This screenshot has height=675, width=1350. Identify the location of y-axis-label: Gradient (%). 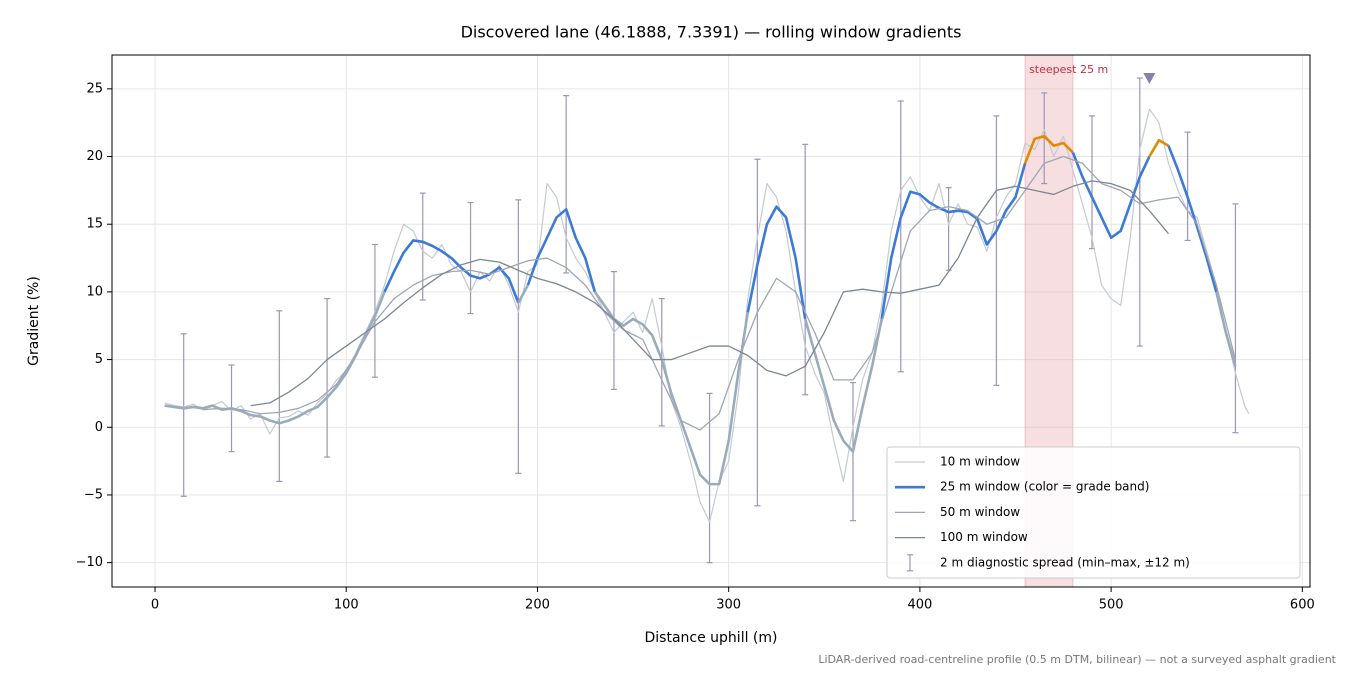
(34, 321).